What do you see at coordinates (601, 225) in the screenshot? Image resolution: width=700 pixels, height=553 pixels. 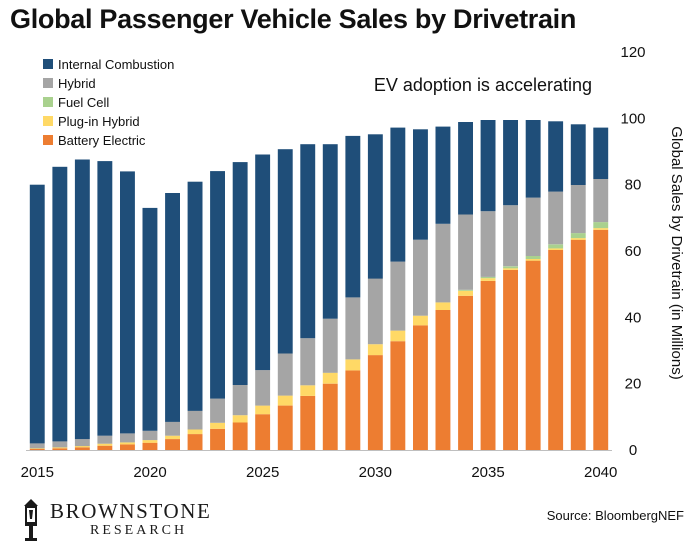 I see `bar-fuel-cell-2040` at bounding box center [601, 225].